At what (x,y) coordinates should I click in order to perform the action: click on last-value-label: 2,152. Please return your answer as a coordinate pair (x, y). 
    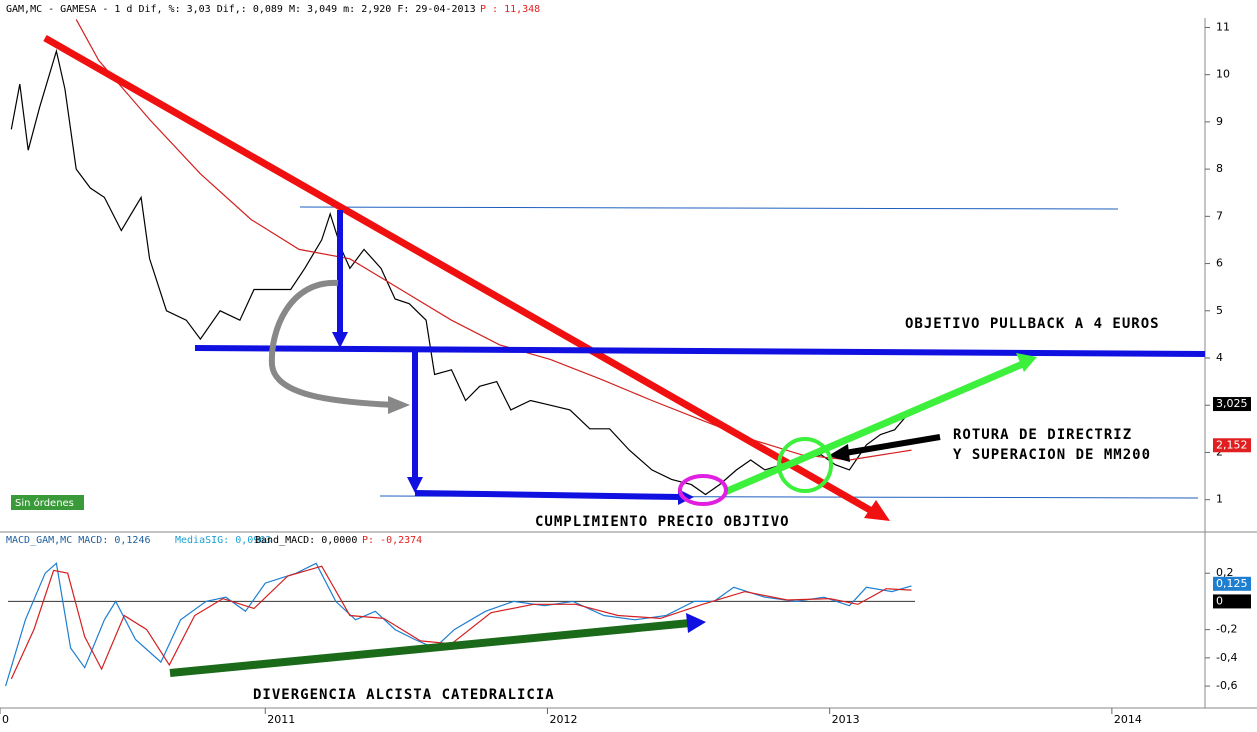
    Looking at the image, I should click on (1232, 444).